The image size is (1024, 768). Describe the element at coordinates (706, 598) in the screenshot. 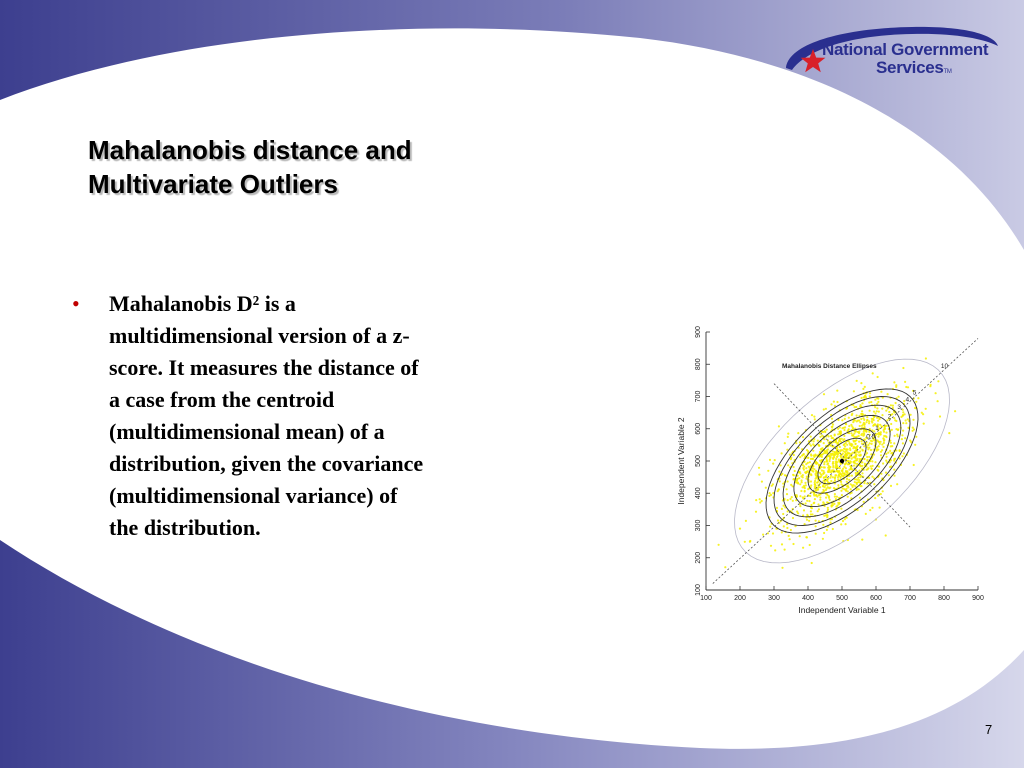

I see `x-tick-label: 100` at that location.